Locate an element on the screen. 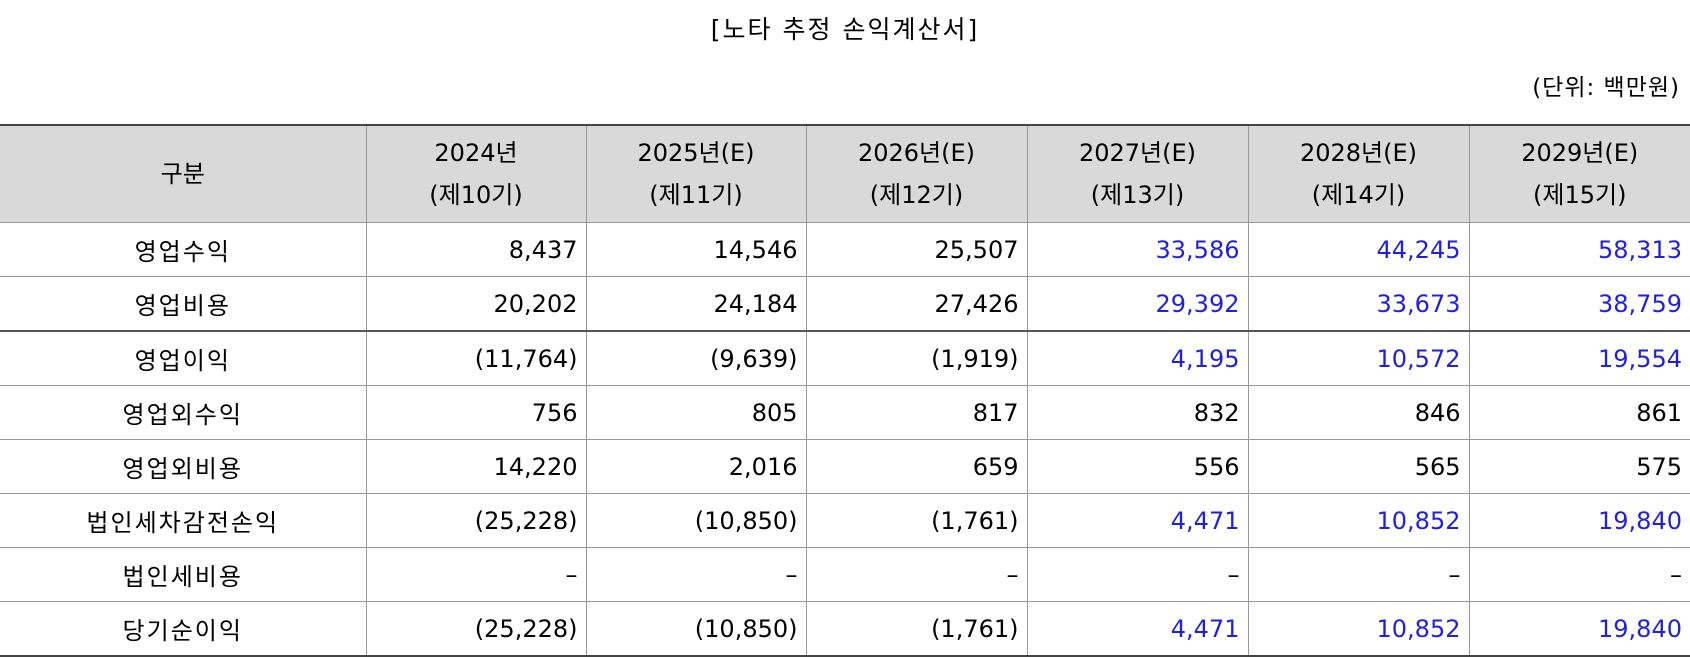  cell-value: 817 is located at coordinates (916, 412).